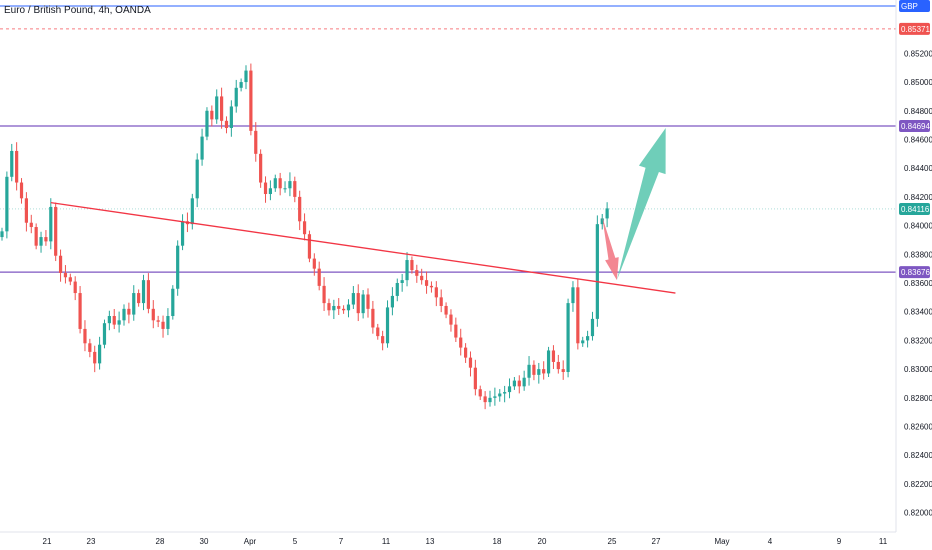 This screenshot has height=550, width=932. I want to click on price-tick-label: 0.83600, so click(918, 283).